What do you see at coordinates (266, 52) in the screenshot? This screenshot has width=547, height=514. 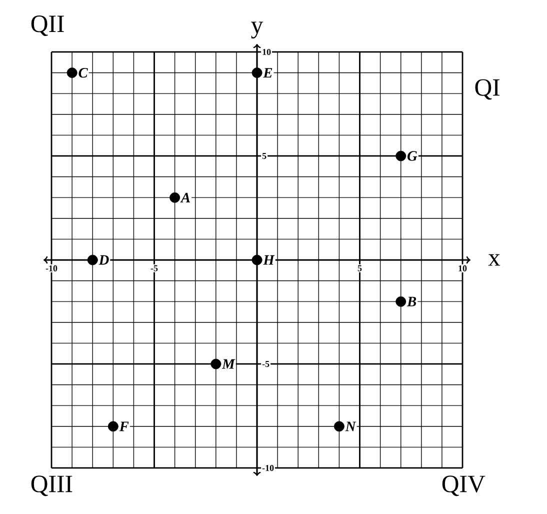 I see `y-tick-label: 10` at bounding box center [266, 52].